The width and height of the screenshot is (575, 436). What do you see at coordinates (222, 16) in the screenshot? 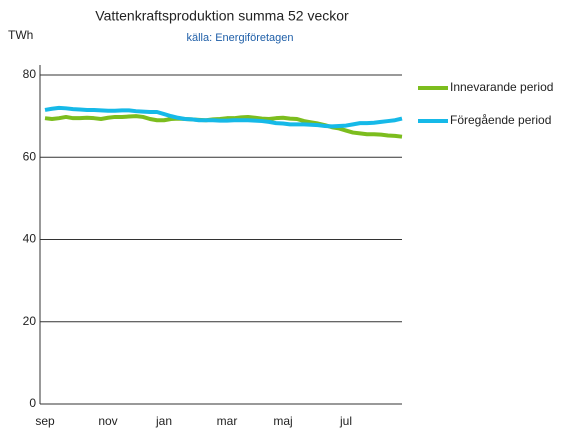
I see `chart-title: Vattenkraftsproduktion summa 52 veckor` at bounding box center [222, 16].